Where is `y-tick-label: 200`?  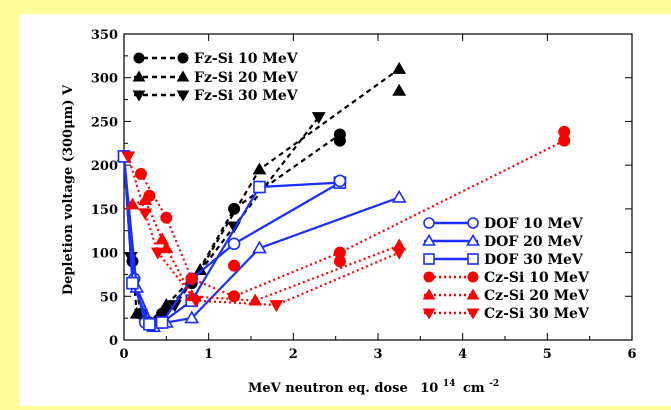
y-tick-label: 200 is located at coordinates (104, 166).